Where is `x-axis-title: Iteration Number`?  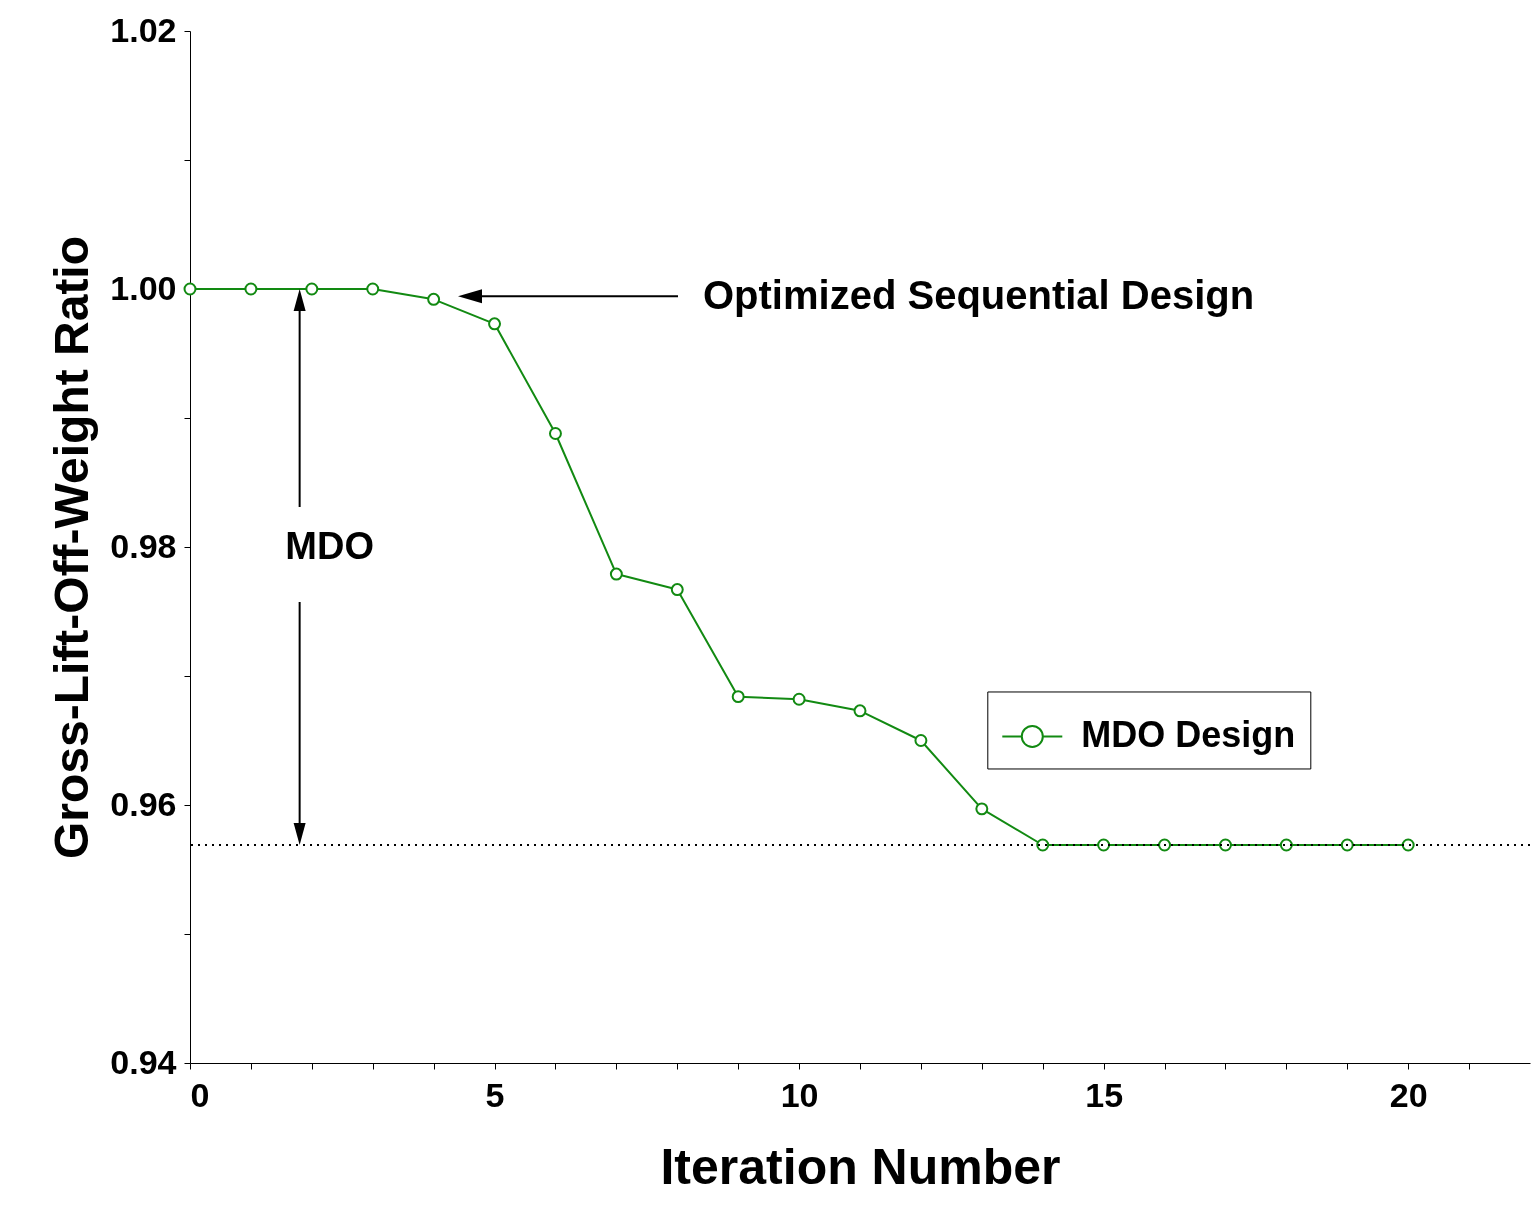 x-axis-title: Iteration Number is located at coordinates (860, 1166).